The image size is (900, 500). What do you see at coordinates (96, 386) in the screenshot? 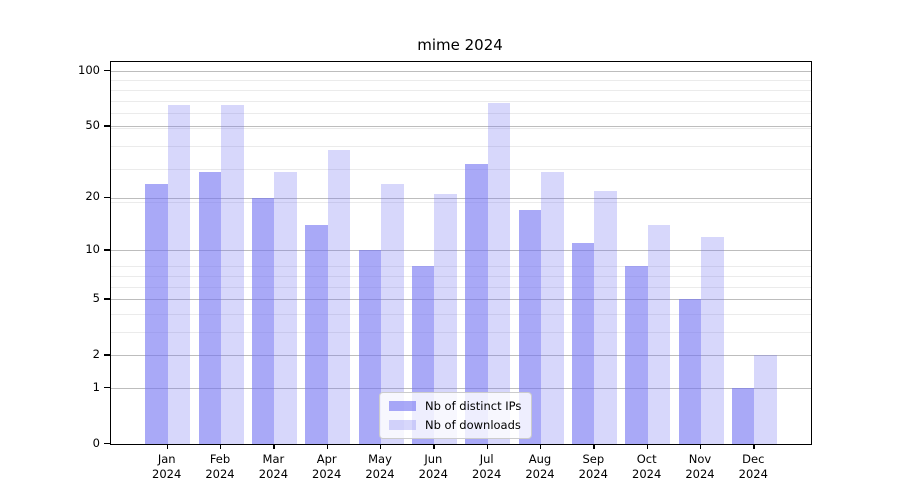
I see `y-tick-label-1: 1` at bounding box center [96, 386].